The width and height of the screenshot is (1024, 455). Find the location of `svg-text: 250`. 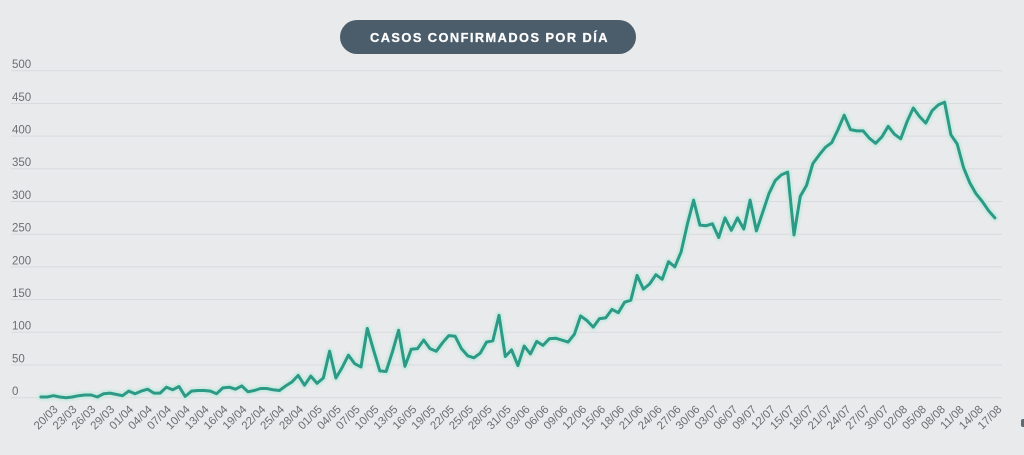

svg-text: 250 is located at coordinates (21, 229).